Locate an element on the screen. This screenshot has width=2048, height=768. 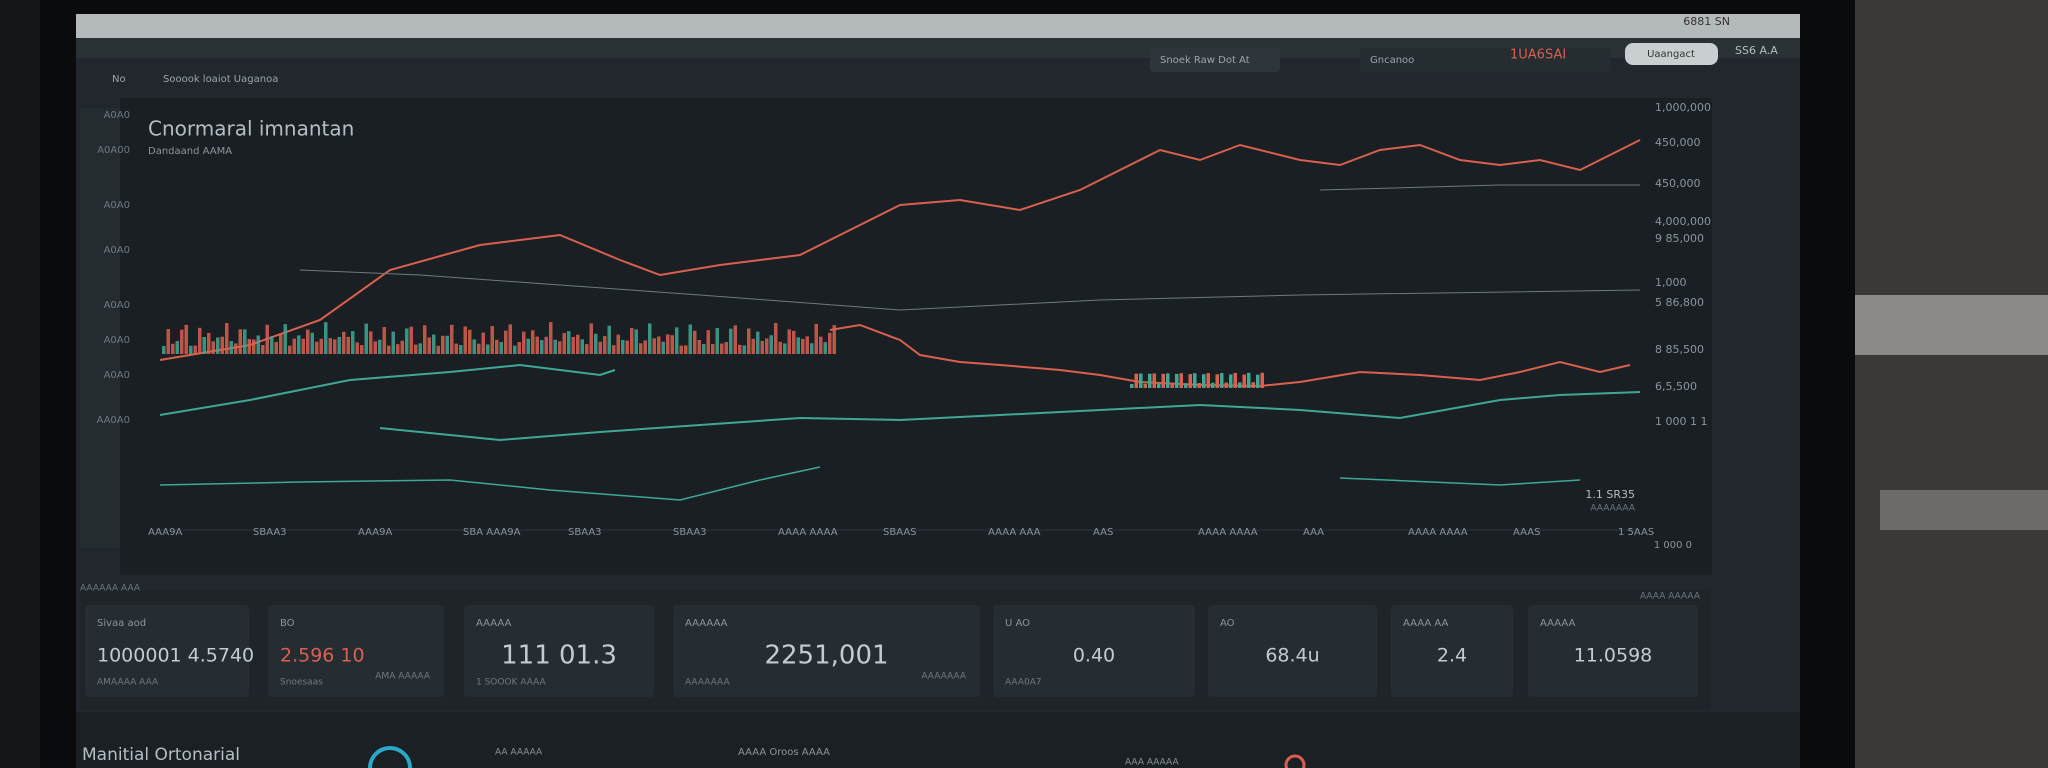
label: 8 85,500 is located at coordinates (1679, 349).